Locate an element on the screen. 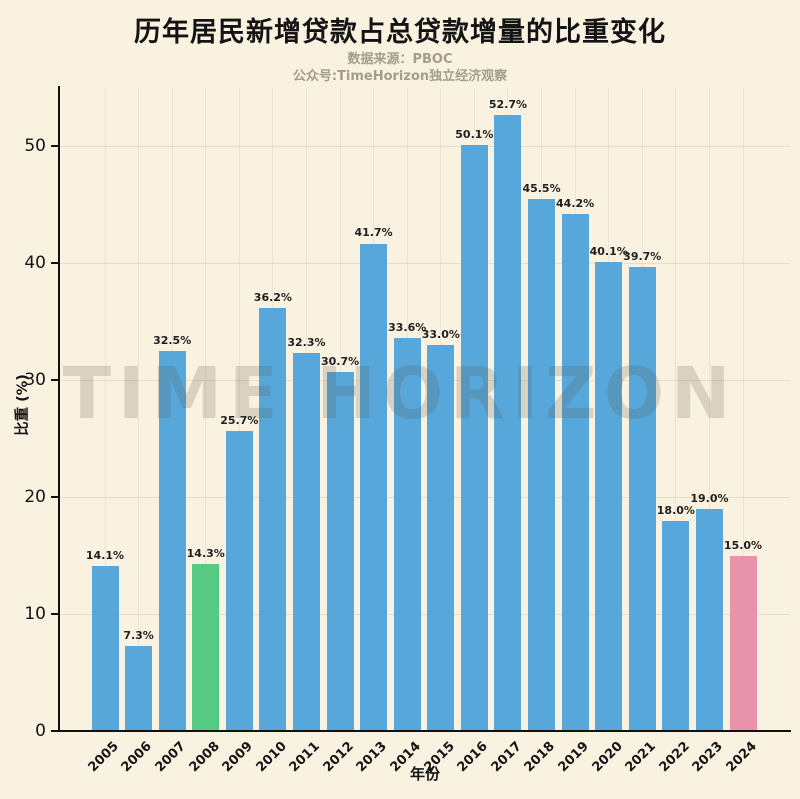 The image size is (800, 799). bar-2013 is located at coordinates (374, 487).